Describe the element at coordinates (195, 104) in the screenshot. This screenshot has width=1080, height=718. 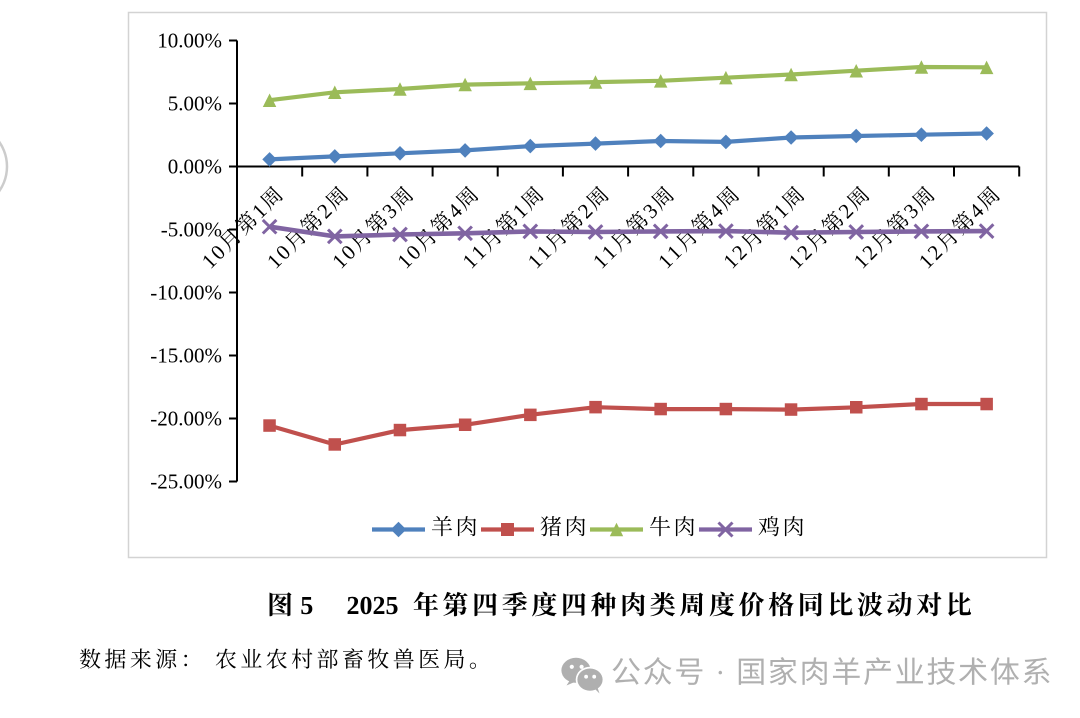
I see `svg-text: 5.00%` at that location.